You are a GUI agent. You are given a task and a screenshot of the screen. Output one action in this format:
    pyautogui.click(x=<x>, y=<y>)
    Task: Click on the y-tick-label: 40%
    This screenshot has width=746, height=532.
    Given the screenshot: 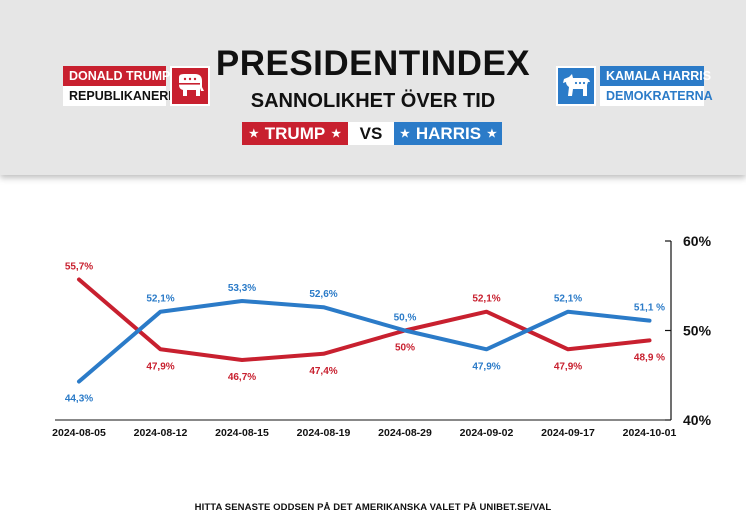 What is the action you would take?
    pyautogui.click(x=697, y=420)
    